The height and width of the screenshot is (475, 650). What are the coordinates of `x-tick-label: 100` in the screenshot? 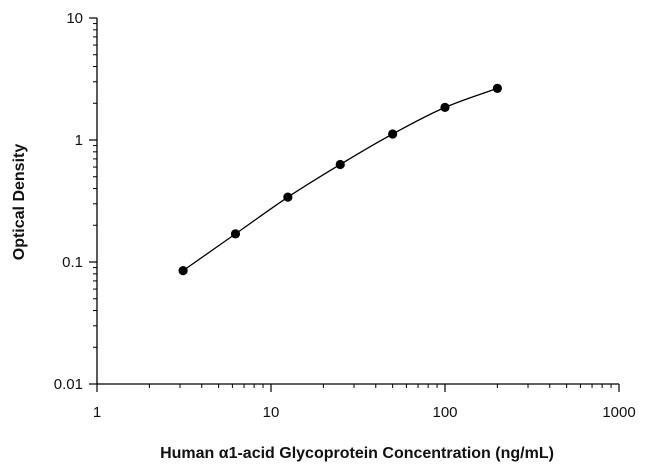 It's located at (444, 412).